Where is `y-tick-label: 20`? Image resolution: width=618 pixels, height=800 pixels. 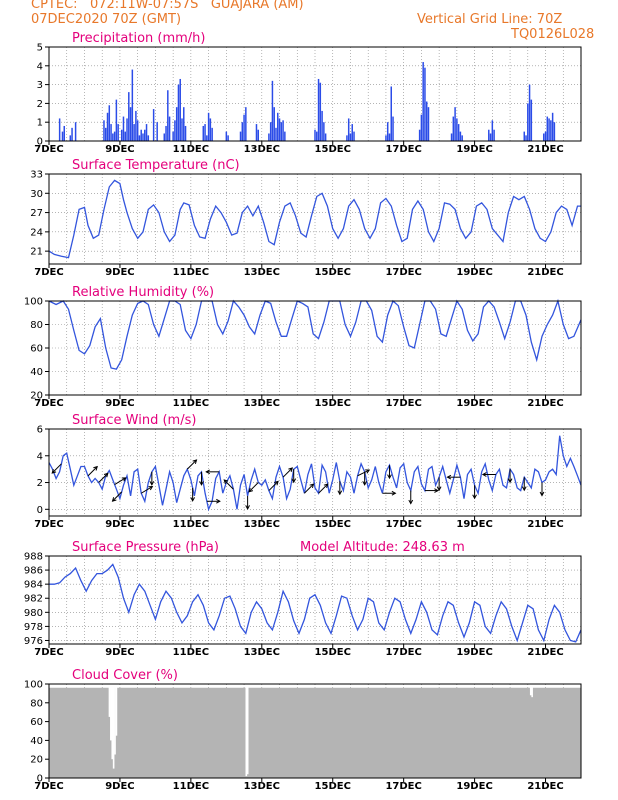 y-tick-label: 20 is located at coordinates (36, 760).